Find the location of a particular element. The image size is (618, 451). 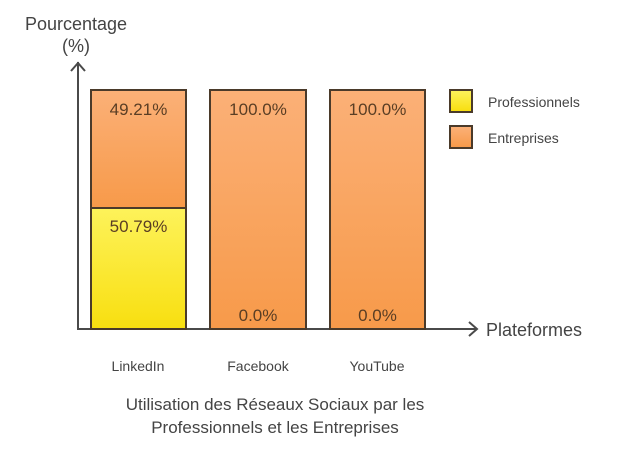

y-axis-title-line2: (%) is located at coordinates (76, 46).